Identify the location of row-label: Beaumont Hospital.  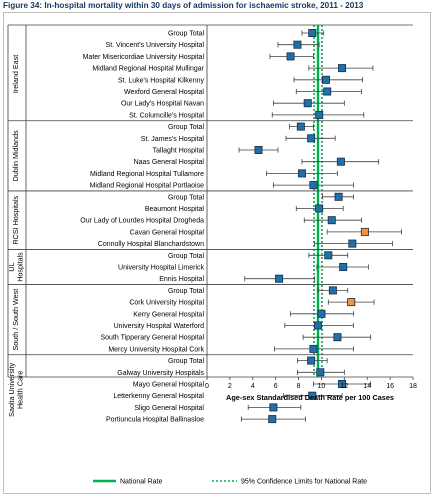
(175, 209).